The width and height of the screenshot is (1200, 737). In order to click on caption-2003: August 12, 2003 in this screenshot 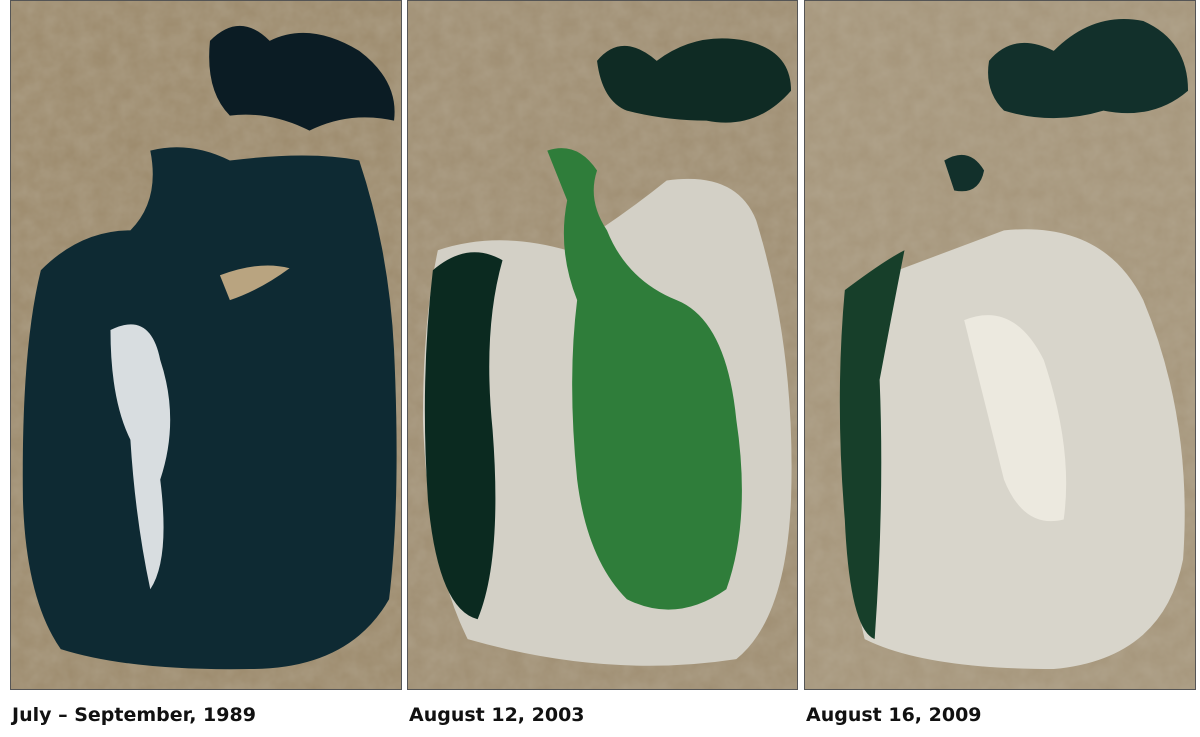, I will do `click(497, 715)`.